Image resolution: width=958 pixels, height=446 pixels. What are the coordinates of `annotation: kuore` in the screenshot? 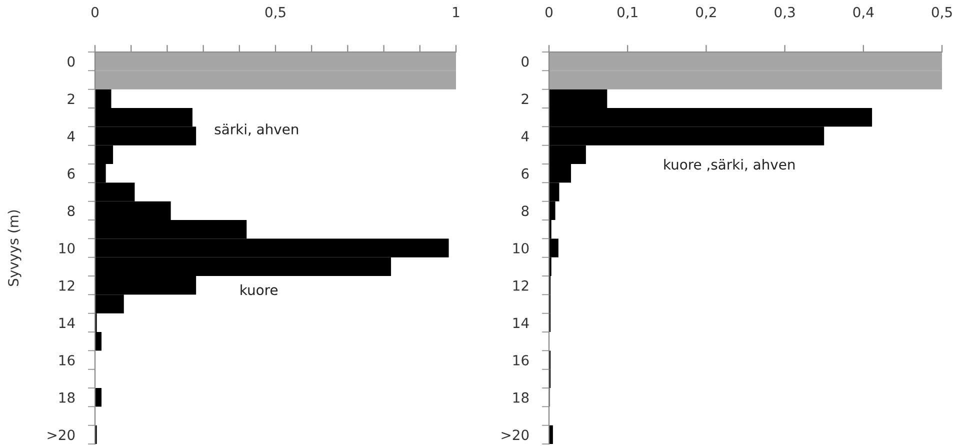 It's located at (259, 290).